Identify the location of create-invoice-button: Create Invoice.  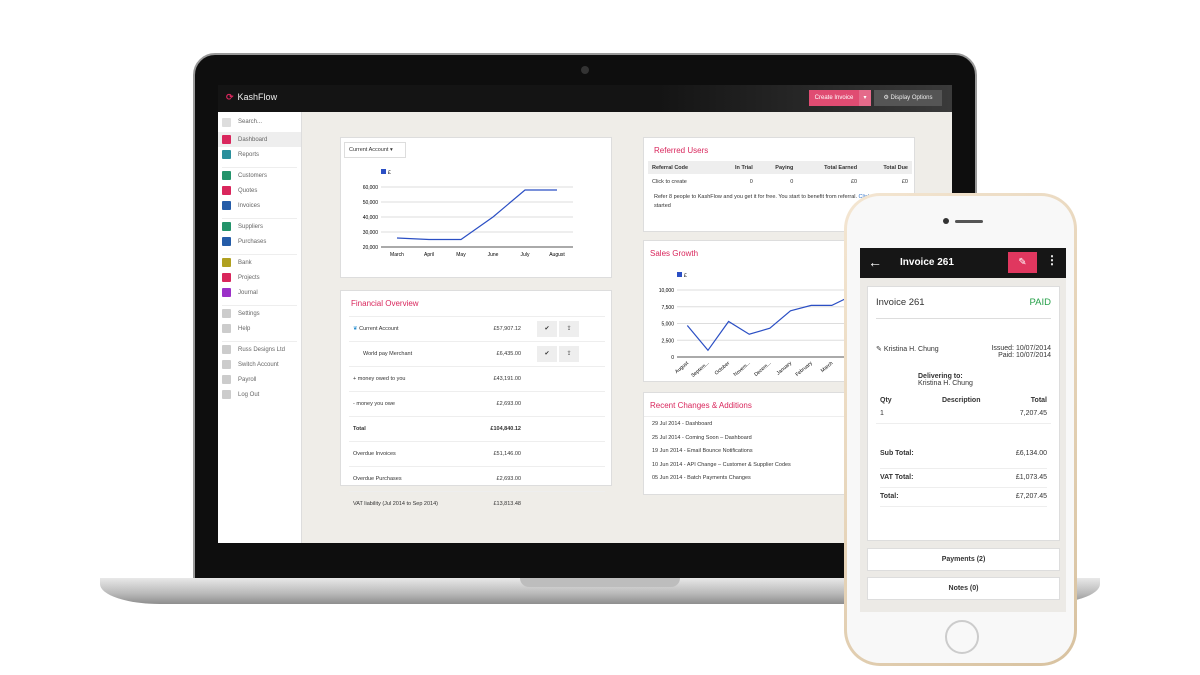
(834, 98).